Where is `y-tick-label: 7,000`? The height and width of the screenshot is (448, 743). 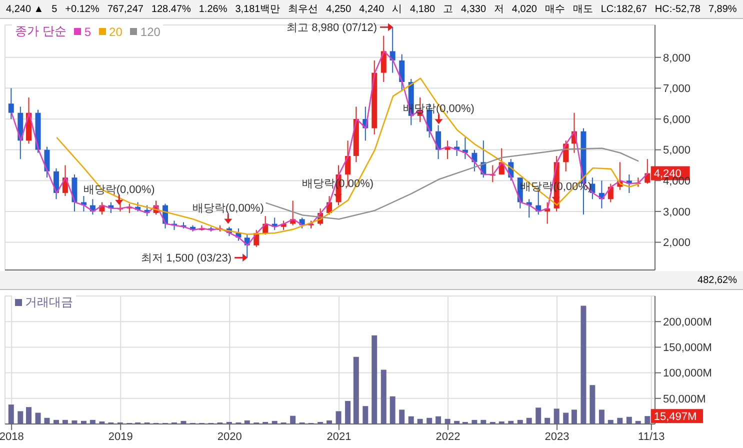
y-tick-label: 7,000 is located at coordinates (677, 89).